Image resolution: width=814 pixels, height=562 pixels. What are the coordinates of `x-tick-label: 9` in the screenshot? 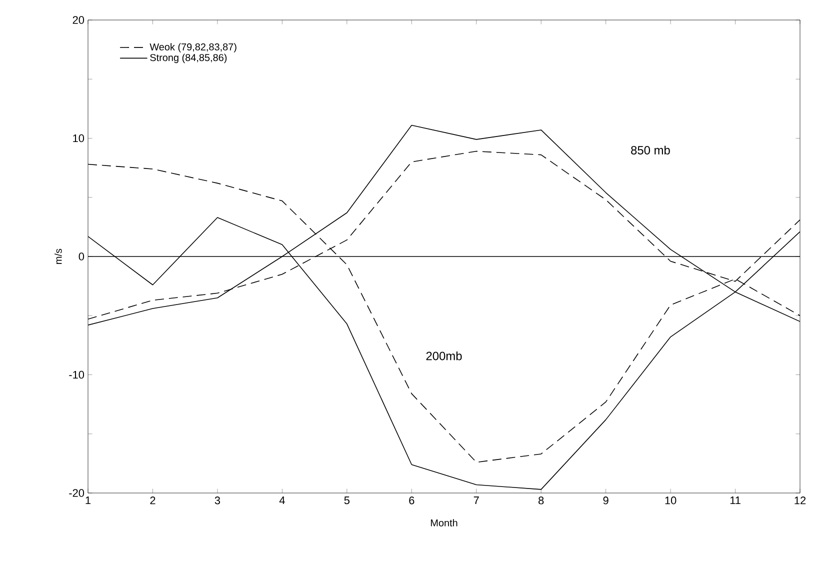 It's located at (605, 500).